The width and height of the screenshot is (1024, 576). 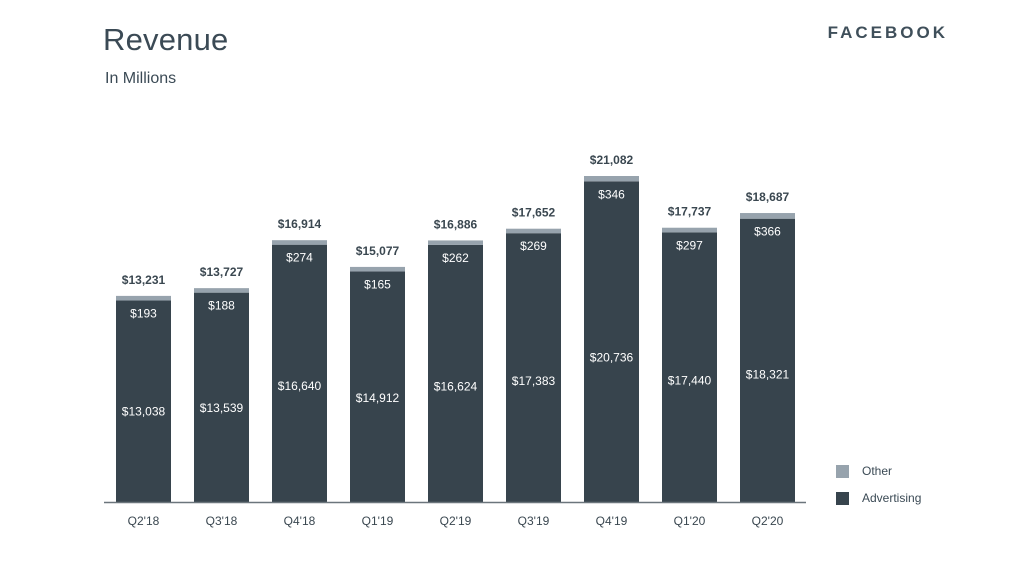 What do you see at coordinates (534, 521) in the screenshot?
I see `x-tick-label: Q3'19` at bounding box center [534, 521].